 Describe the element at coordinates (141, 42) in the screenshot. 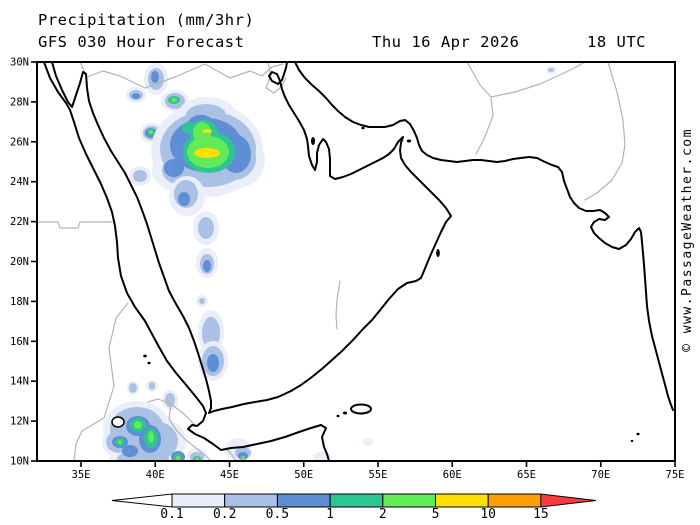

I see `chart-subtitle: GFS 030 Hour Forecast` at that location.